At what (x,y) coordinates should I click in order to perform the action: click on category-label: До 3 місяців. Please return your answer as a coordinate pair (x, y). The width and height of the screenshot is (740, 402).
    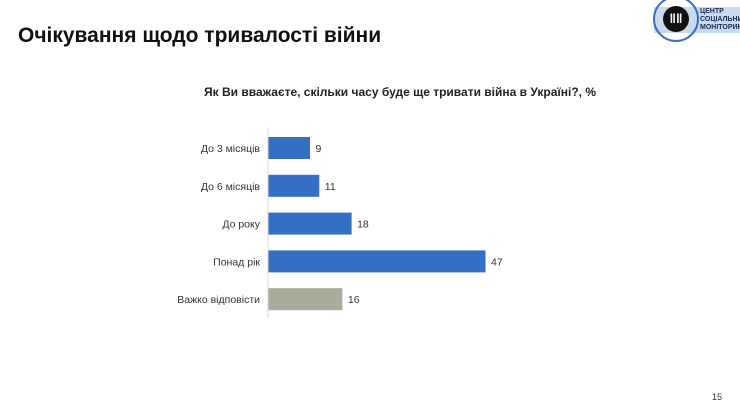
    Looking at the image, I should click on (231, 149).